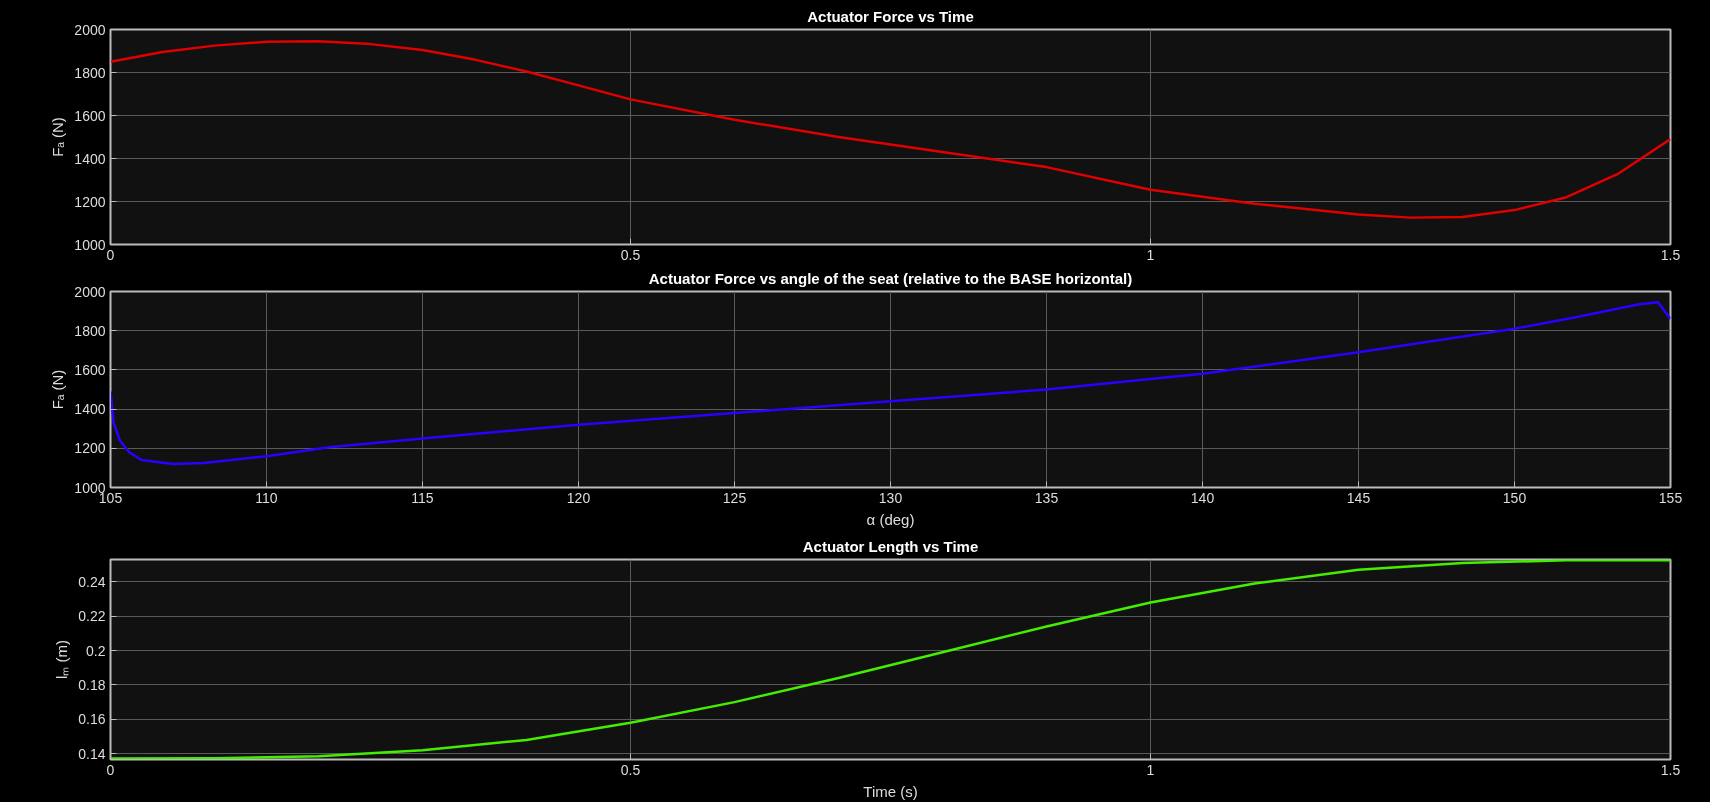 The width and height of the screenshot is (1722, 812). I want to click on x-tick-label: 150, so click(1514, 497).